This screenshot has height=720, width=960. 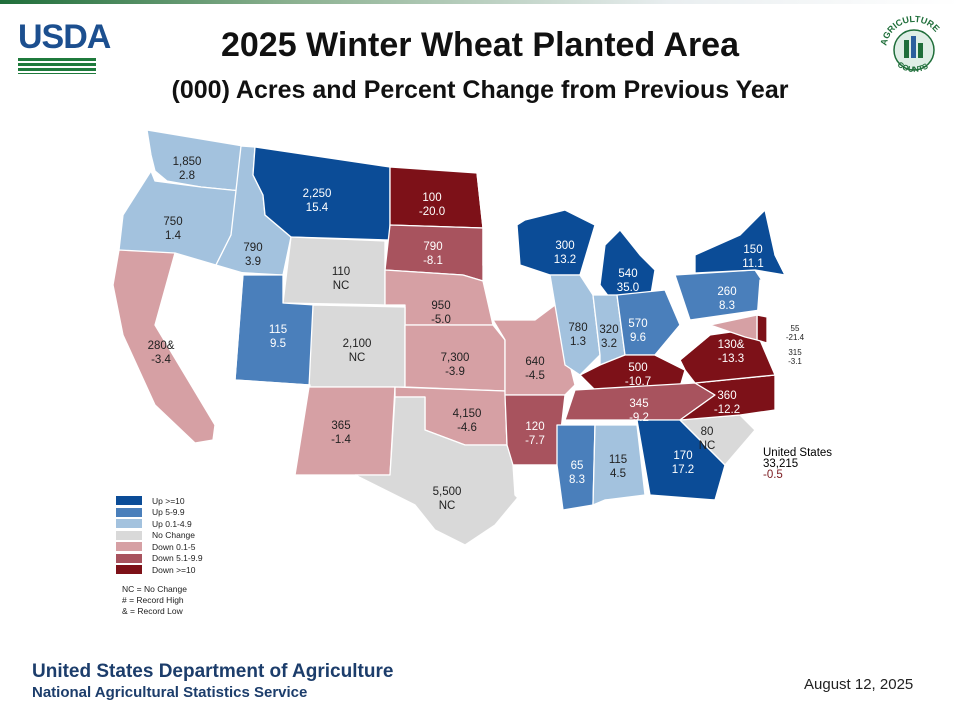 What do you see at coordinates (447, 506) in the screenshot?
I see `state-change-tx: NC` at bounding box center [447, 506].